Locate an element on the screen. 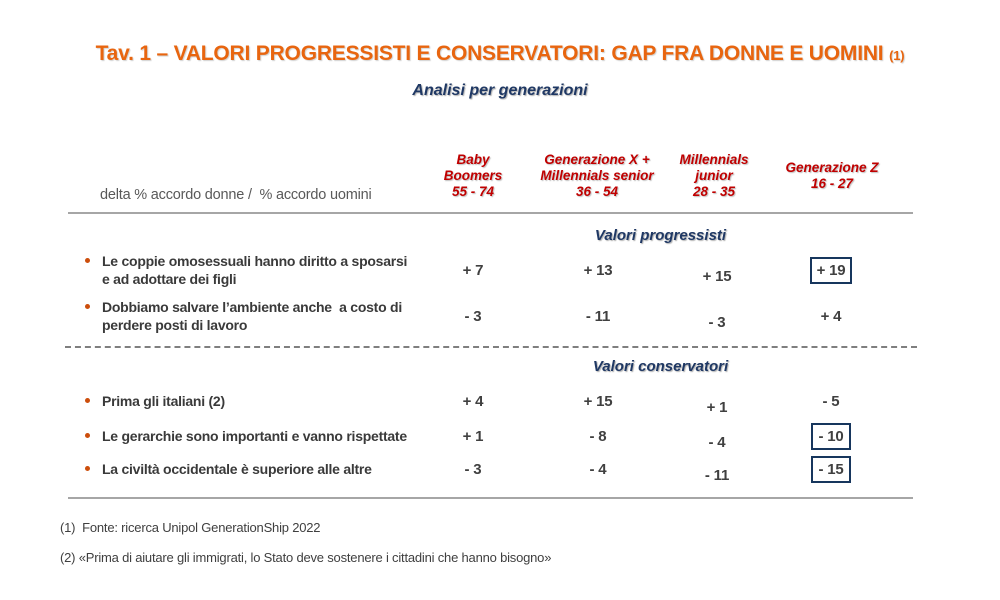 The image size is (1000, 600). column-header-line: Baby is located at coordinates (473, 159).